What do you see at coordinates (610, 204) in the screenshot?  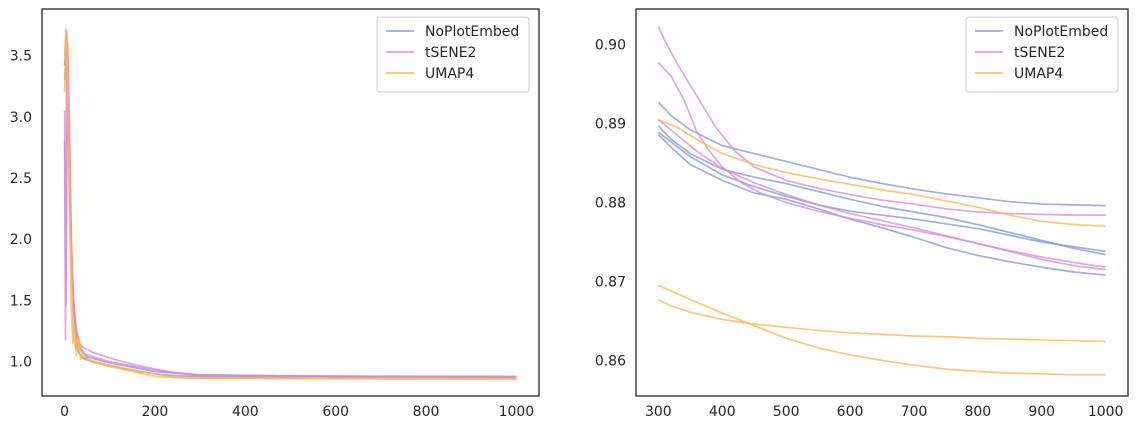 I see `y-tick-label: 0.88` at bounding box center [610, 204].